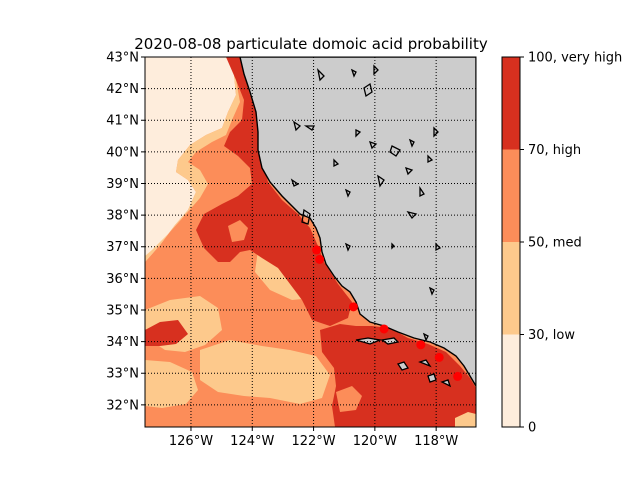  I want to click on ocean-medium-patch-bight, so click(349, 399).